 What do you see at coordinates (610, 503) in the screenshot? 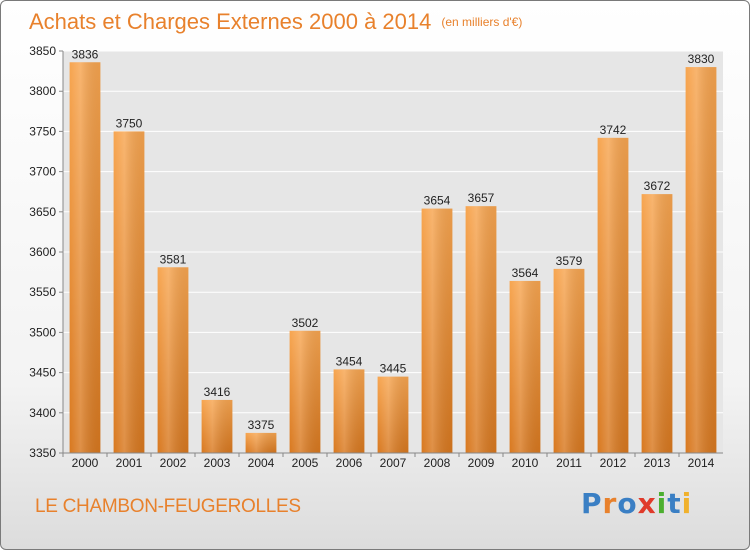
I see `logo-letter: r` at bounding box center [610, 503].